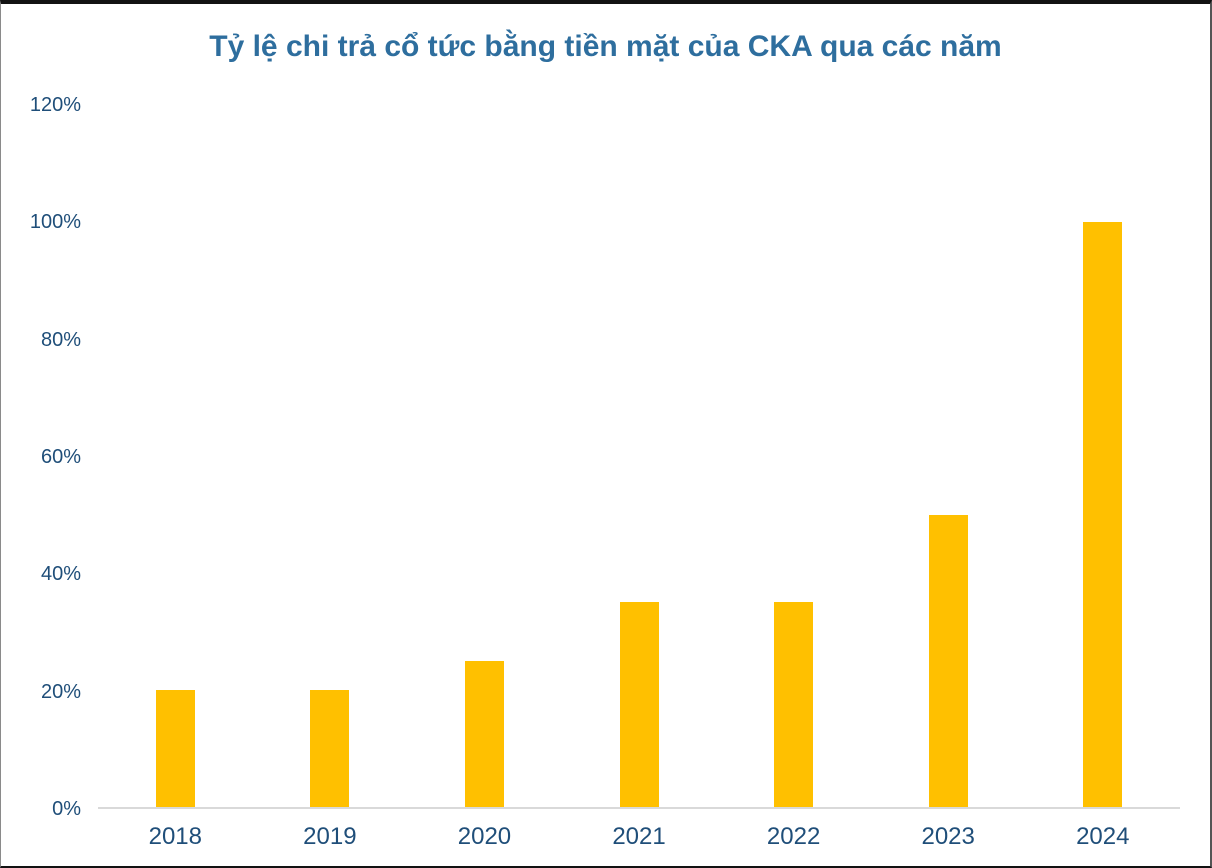 This screenshot has width=1212, height=868. What do you see at coordinates (330, 477) in the screenshot?
I see `bar-column: 2019` at bounding box center [330, 477].